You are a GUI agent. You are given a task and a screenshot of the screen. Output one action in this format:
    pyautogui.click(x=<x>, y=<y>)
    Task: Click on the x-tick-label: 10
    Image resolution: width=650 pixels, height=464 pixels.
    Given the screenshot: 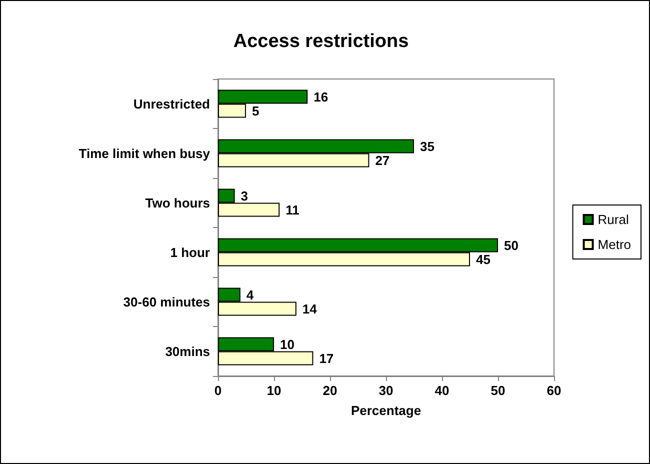 What is the action you would take?
    pyautogui.click(x=274, y=390)
    